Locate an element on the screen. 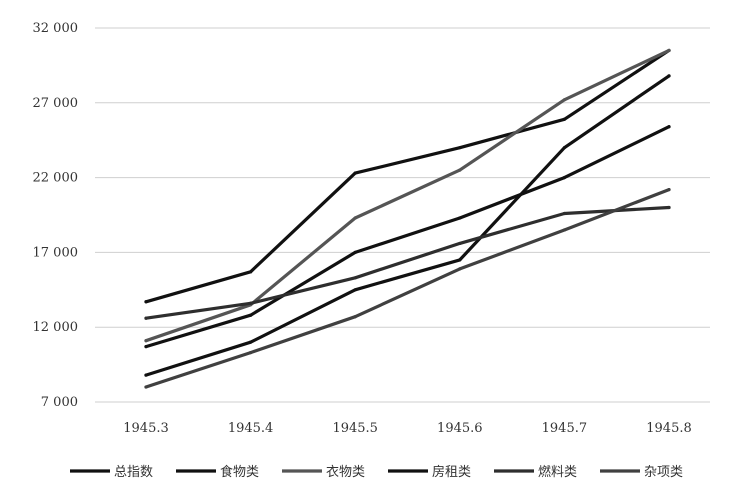  y-tick-label: 27 000 is located at coordinates (56, 103).